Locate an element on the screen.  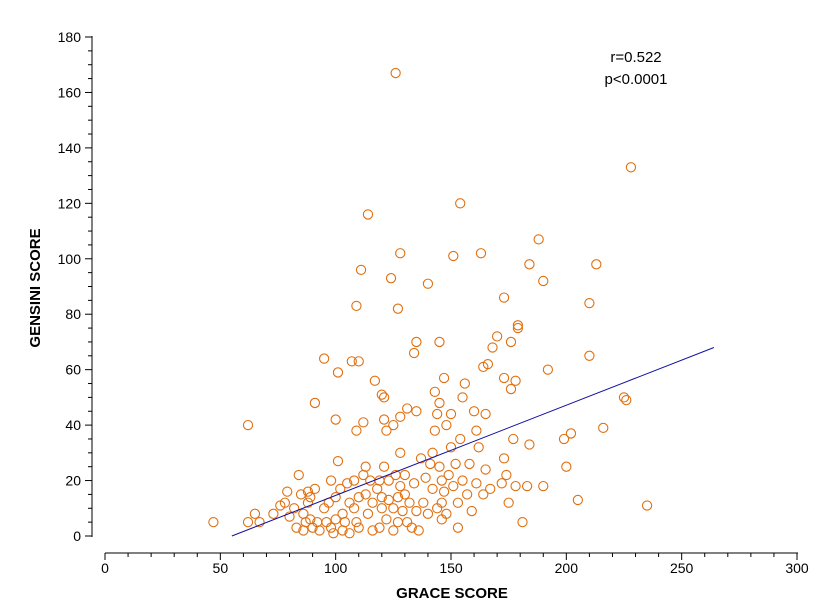
y-tick-label: 20 is located at coordinates (73, 481).